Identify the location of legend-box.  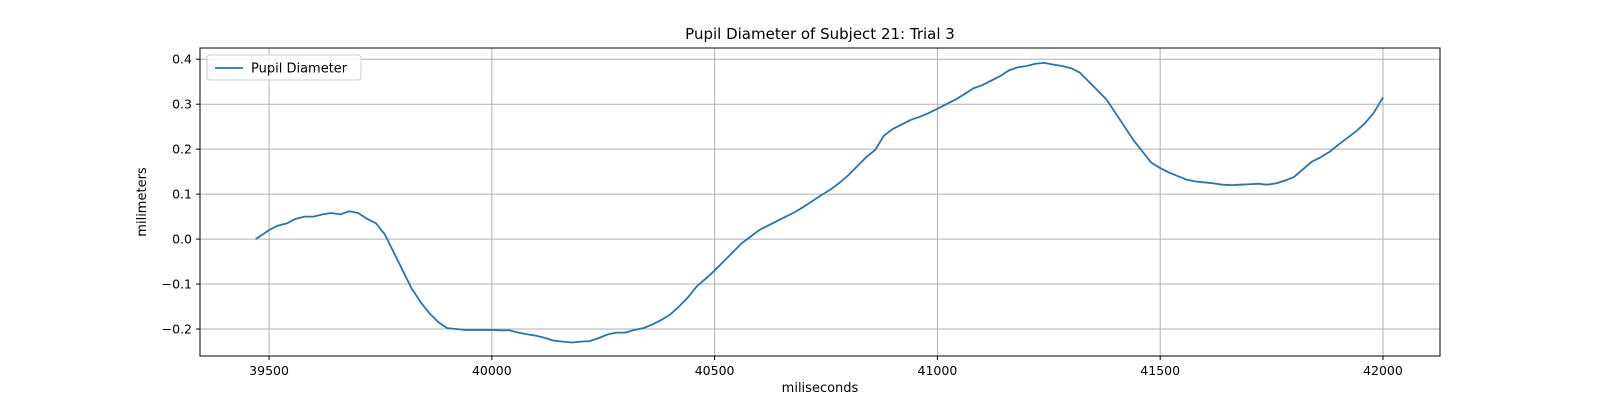
(284, 67).